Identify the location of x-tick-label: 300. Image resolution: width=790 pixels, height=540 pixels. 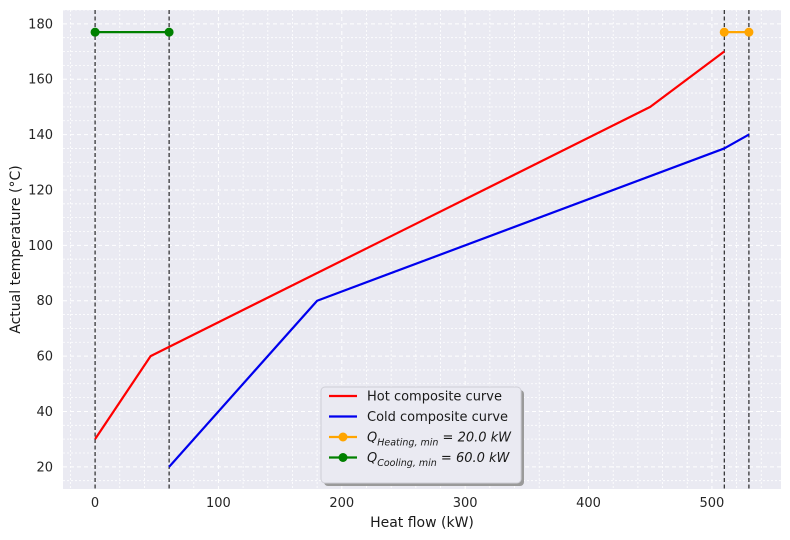
(465, 503).